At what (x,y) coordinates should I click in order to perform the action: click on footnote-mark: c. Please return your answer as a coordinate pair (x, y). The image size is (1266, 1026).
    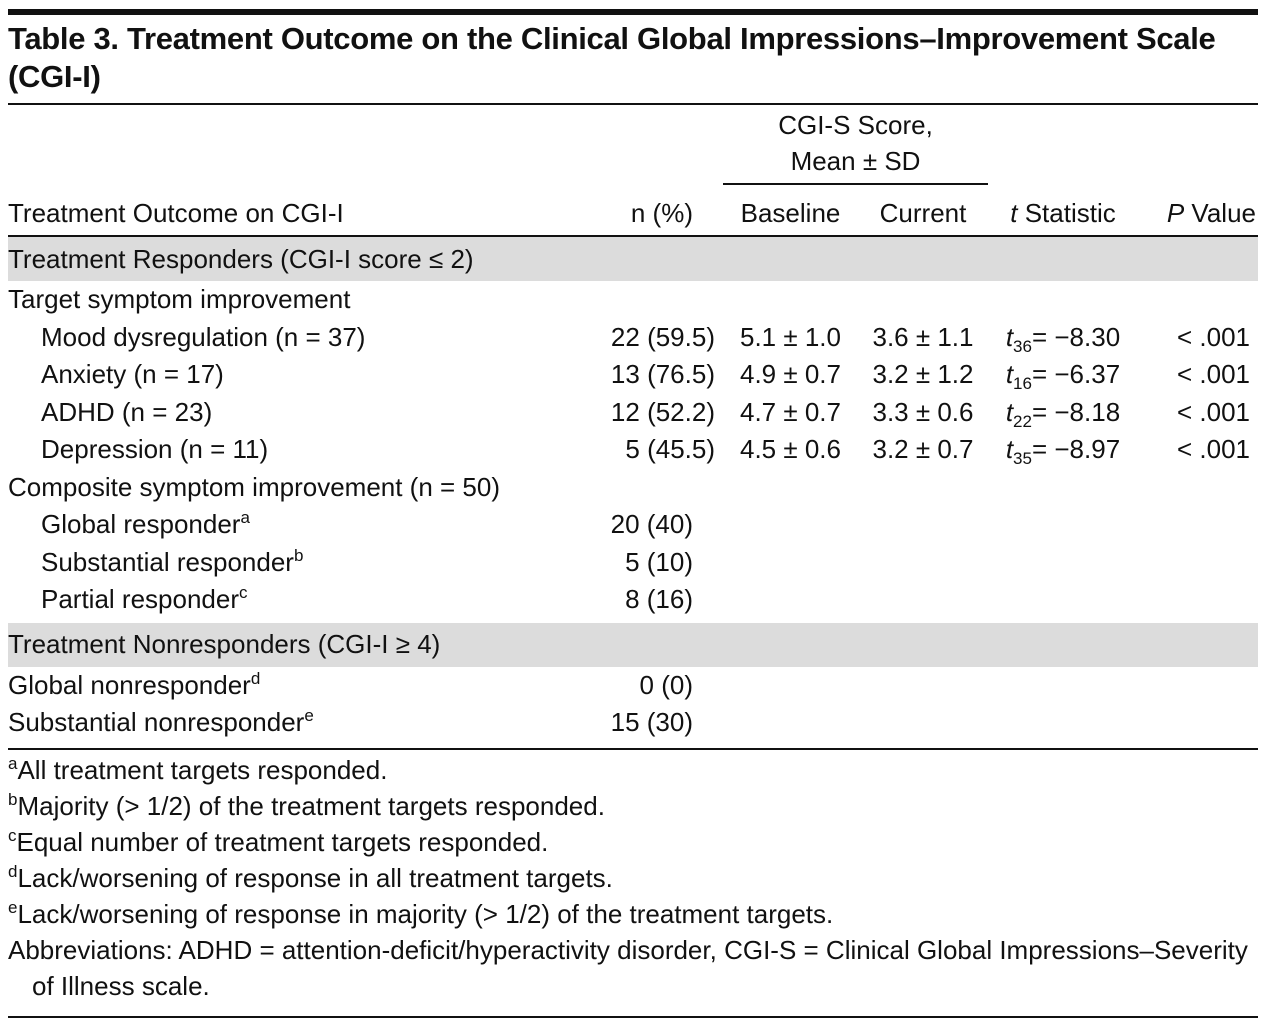
    Looking at the image, I should click on (243, 593).